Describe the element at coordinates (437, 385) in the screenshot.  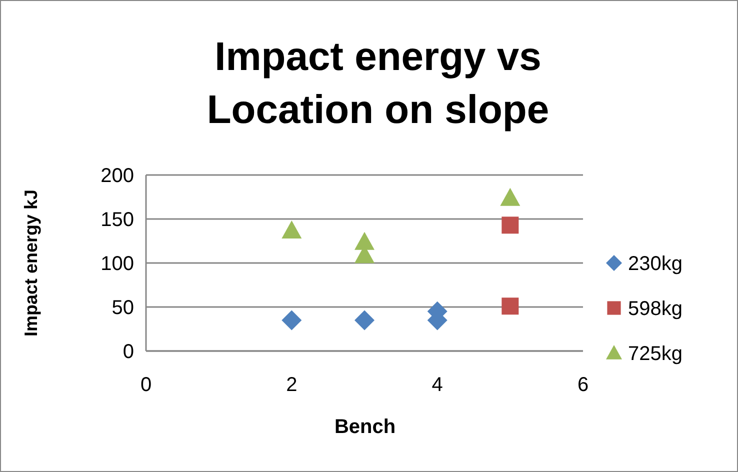
I see `x-tick-label: 4` at that location.